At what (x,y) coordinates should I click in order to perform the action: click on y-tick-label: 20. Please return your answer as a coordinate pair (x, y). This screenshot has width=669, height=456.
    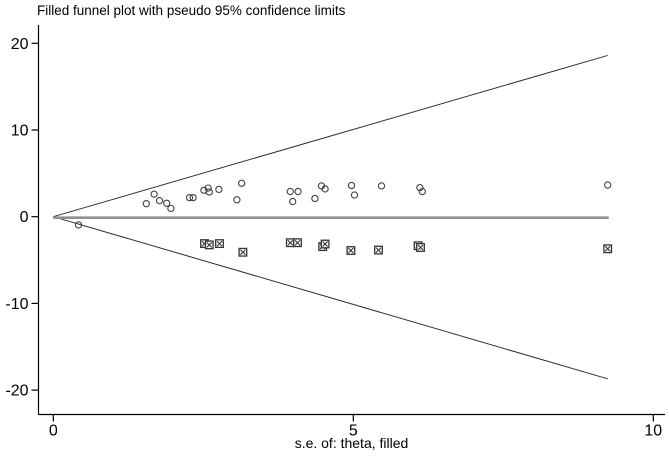
    Looking at the image, I should click on (20, 44).